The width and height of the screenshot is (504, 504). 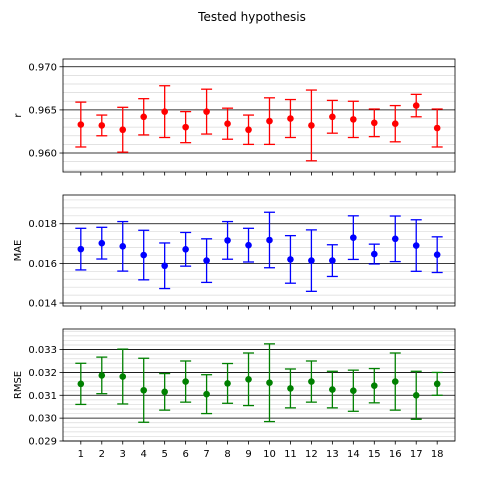 I want to click on x-tick-label: 7, so click(x=206, y=454).